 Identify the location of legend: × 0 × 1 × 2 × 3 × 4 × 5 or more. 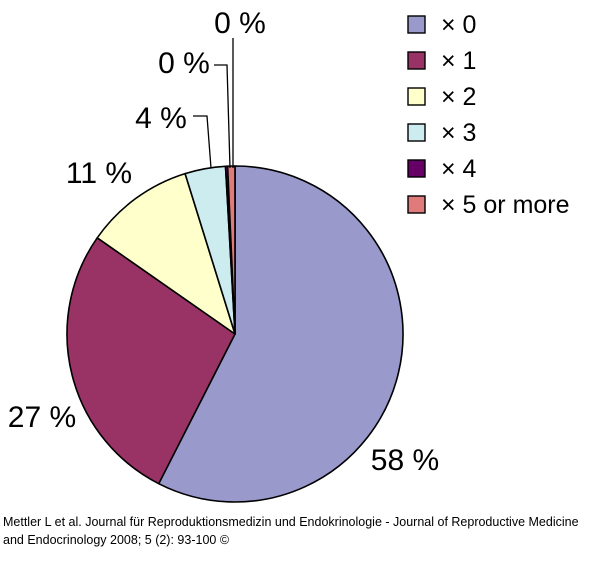
(488, 115).